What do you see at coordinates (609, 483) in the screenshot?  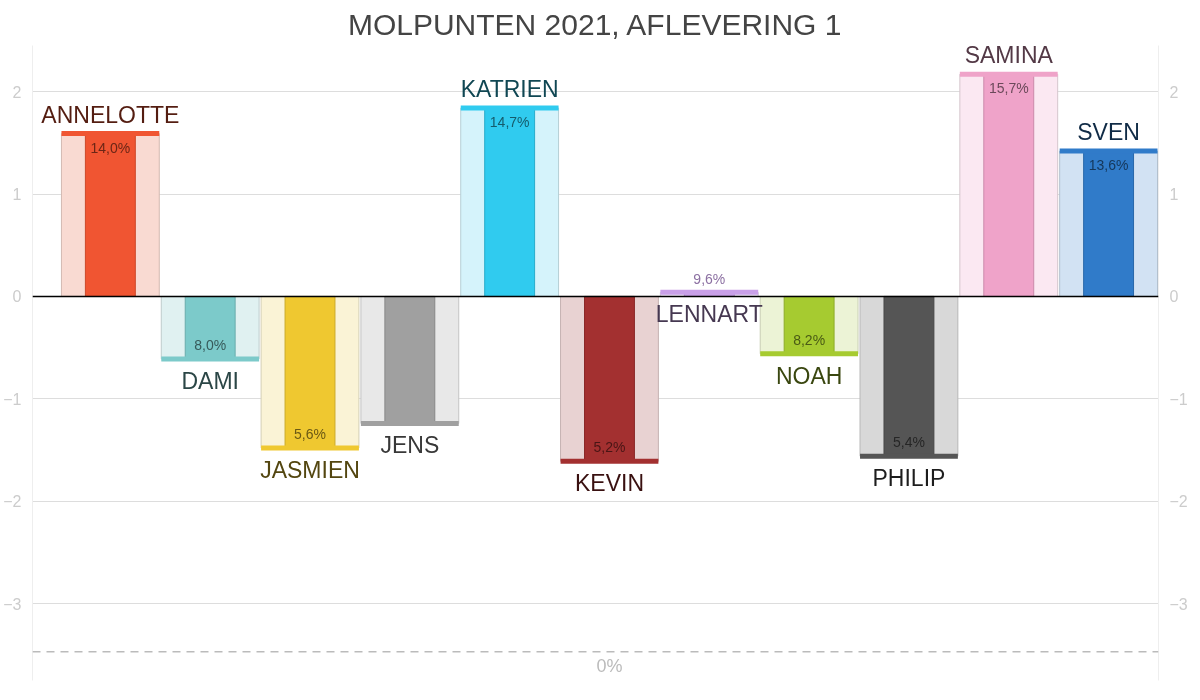 I see `x-tick-label: KEVIN` at bounding box center [609, 483].